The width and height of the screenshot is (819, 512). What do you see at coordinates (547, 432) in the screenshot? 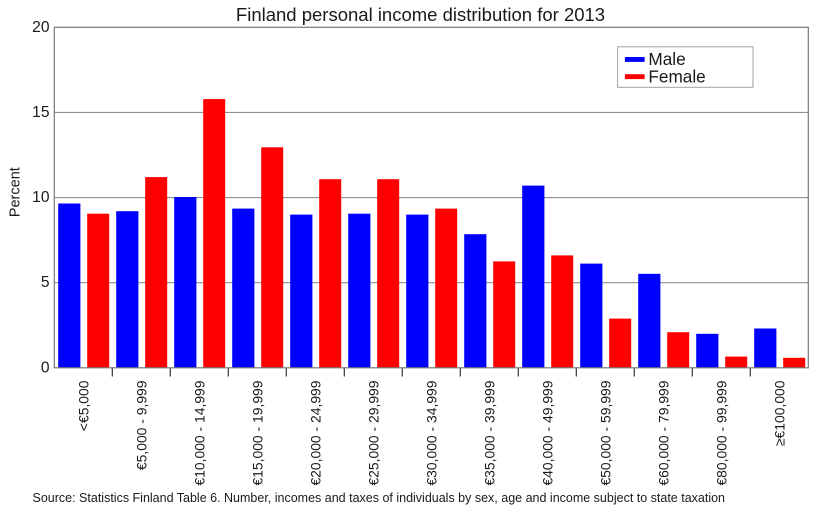
I see `svg-text: €40,000 - 49,999` at bounding box center [547, 432].